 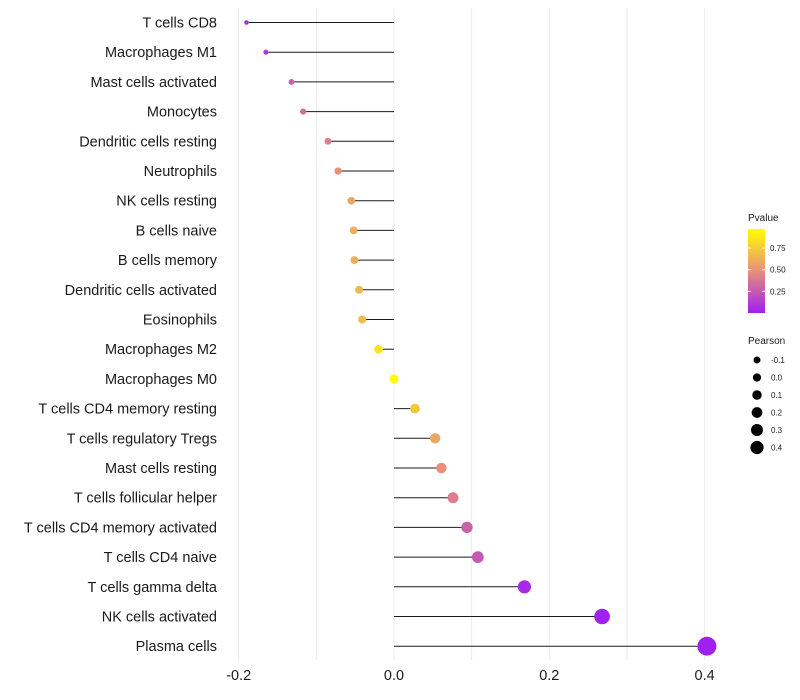 I want to click on size-legend-label: 0.1, so click(x=777, y=395).